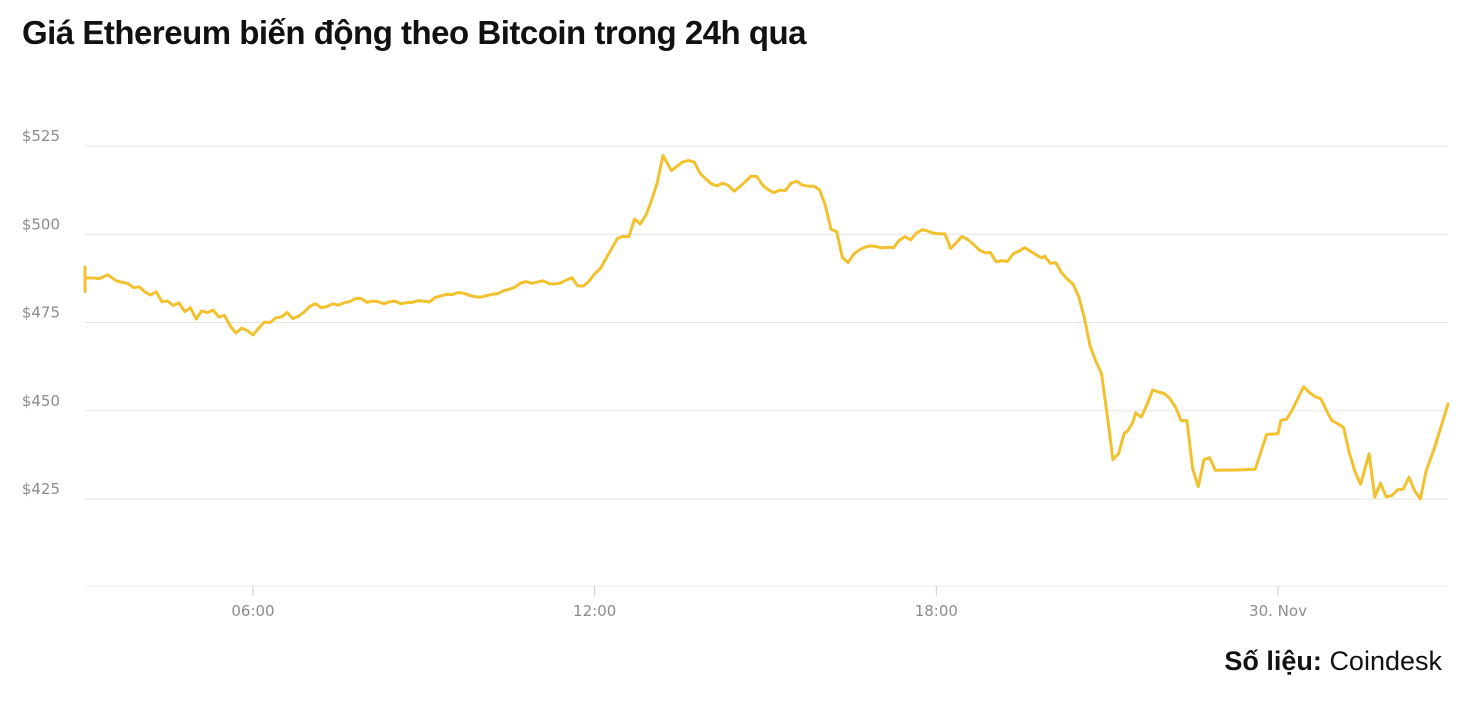 The width and height of the screenshot is (1460, 701). Describe the element at coordinates (252, 611) in the screenshot. I see `x-tick-label: 06:00` at that location.